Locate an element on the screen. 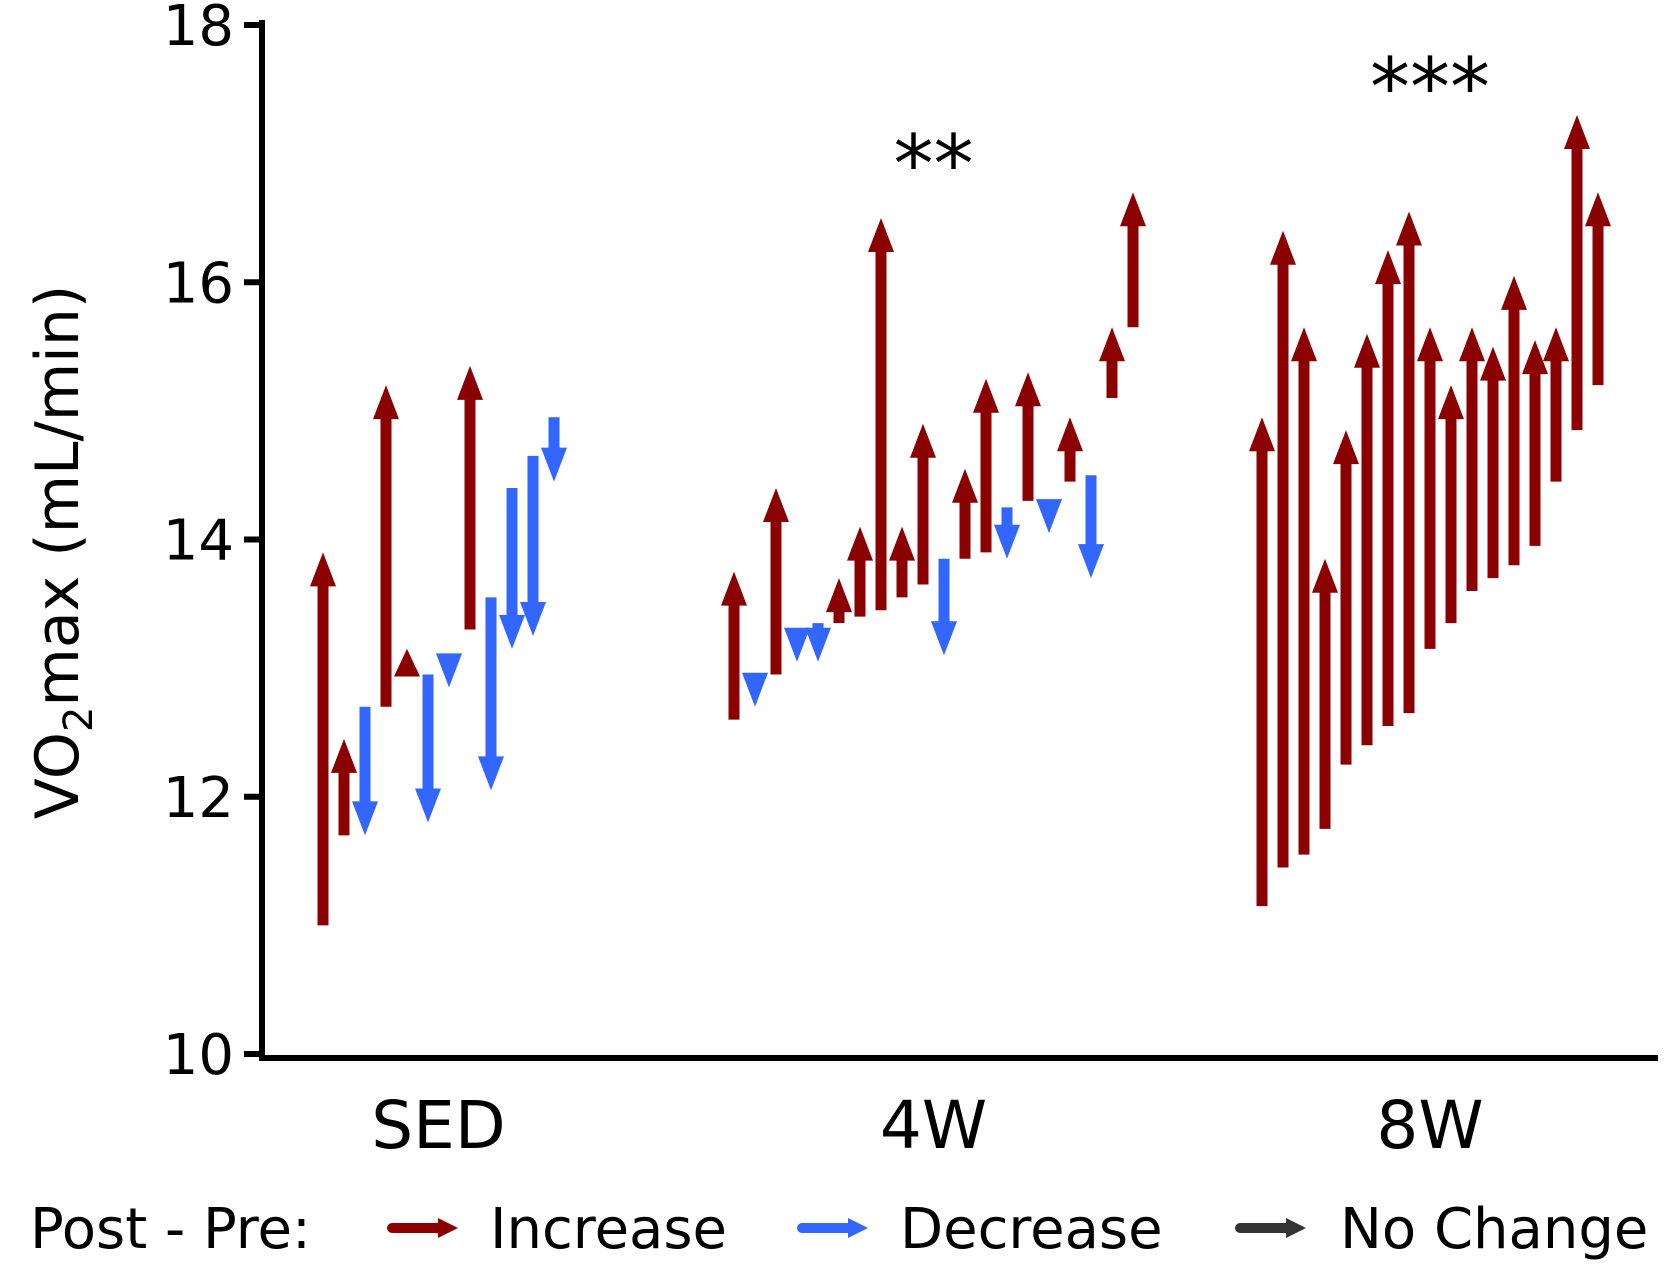 The image size is (1680, 1280). y-axis-title-rest: max (mL/min) is located at coordinates (58, 496).